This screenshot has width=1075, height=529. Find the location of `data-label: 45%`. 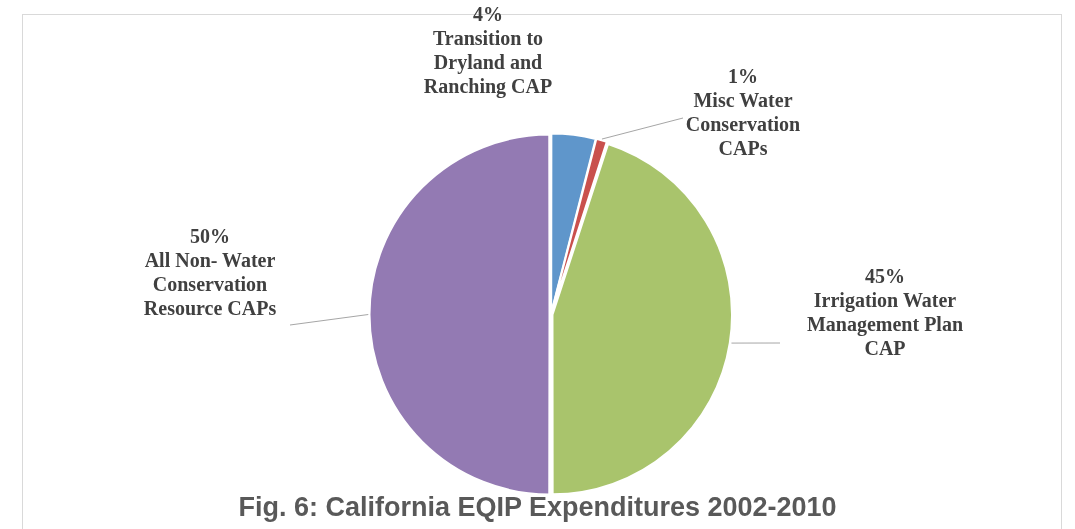

data-label: 45% is located at coordinates (885, 276).